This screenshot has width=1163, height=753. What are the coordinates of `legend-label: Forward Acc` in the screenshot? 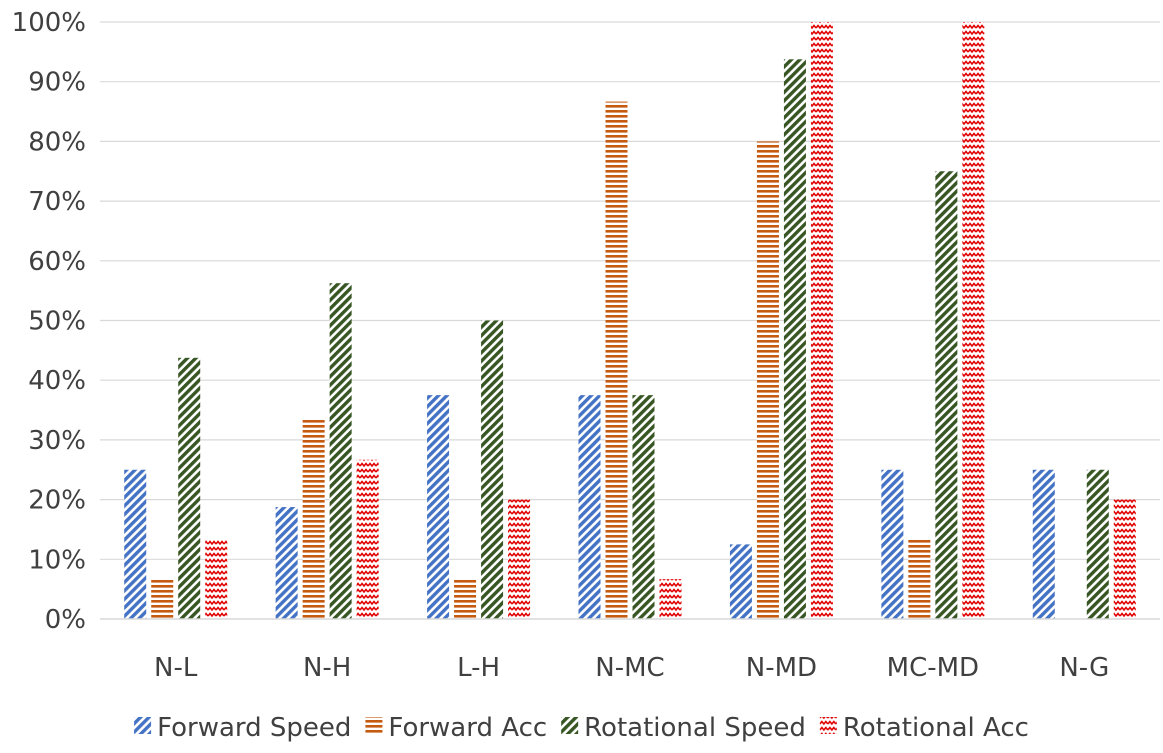 It's located at (467, 728).